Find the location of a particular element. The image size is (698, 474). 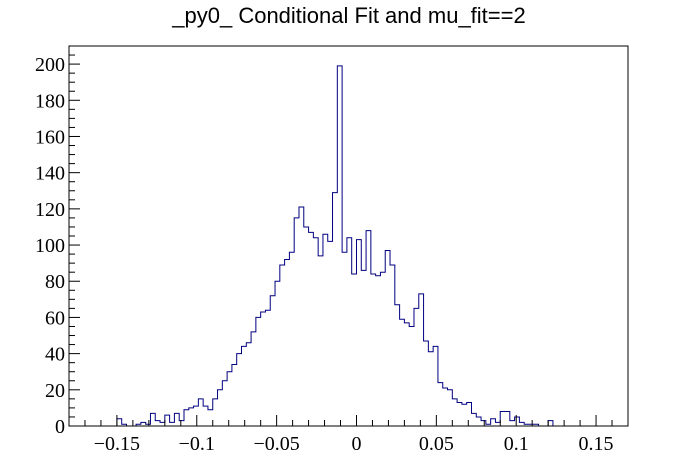

y-tick-label: 200 is located at coordinates (50, 65).